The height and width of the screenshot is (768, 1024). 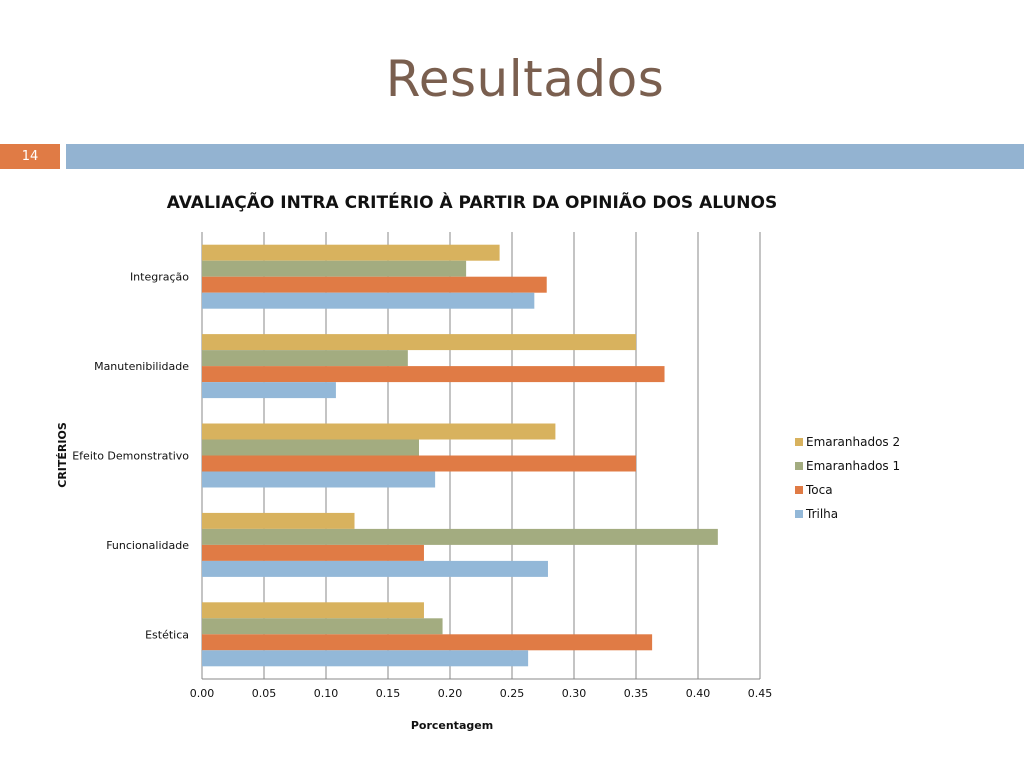 What do you see at coordinates (636, 693) in the screenshot?
I see `x-tick-label: 0.35` at bounding box center [636, 693].